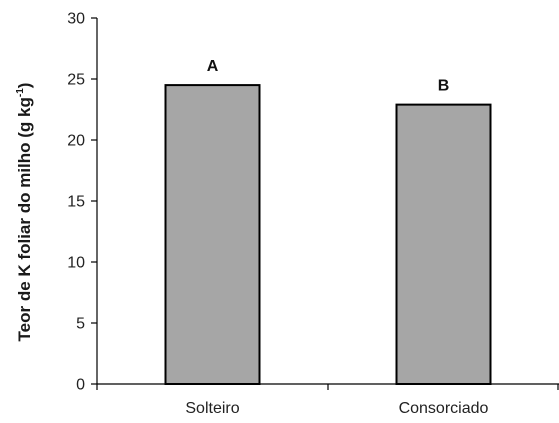  I want to click on x-category-label: Consorciado, so click(444, 408).